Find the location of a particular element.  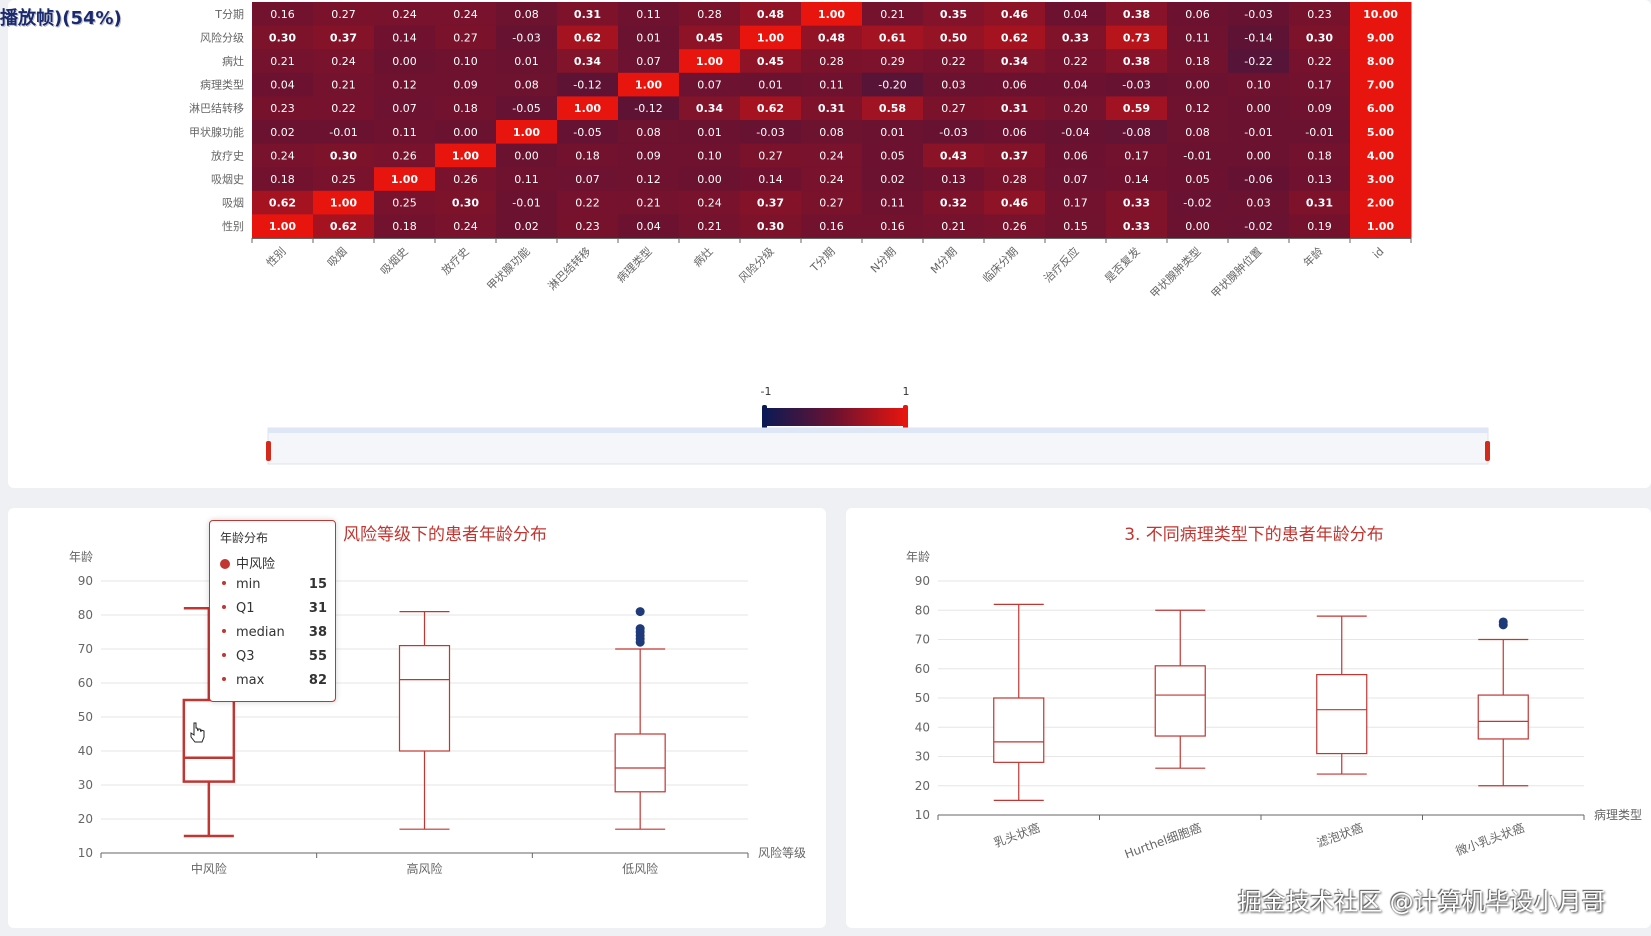

visual-map-bar is located at coordinates (835, 417).